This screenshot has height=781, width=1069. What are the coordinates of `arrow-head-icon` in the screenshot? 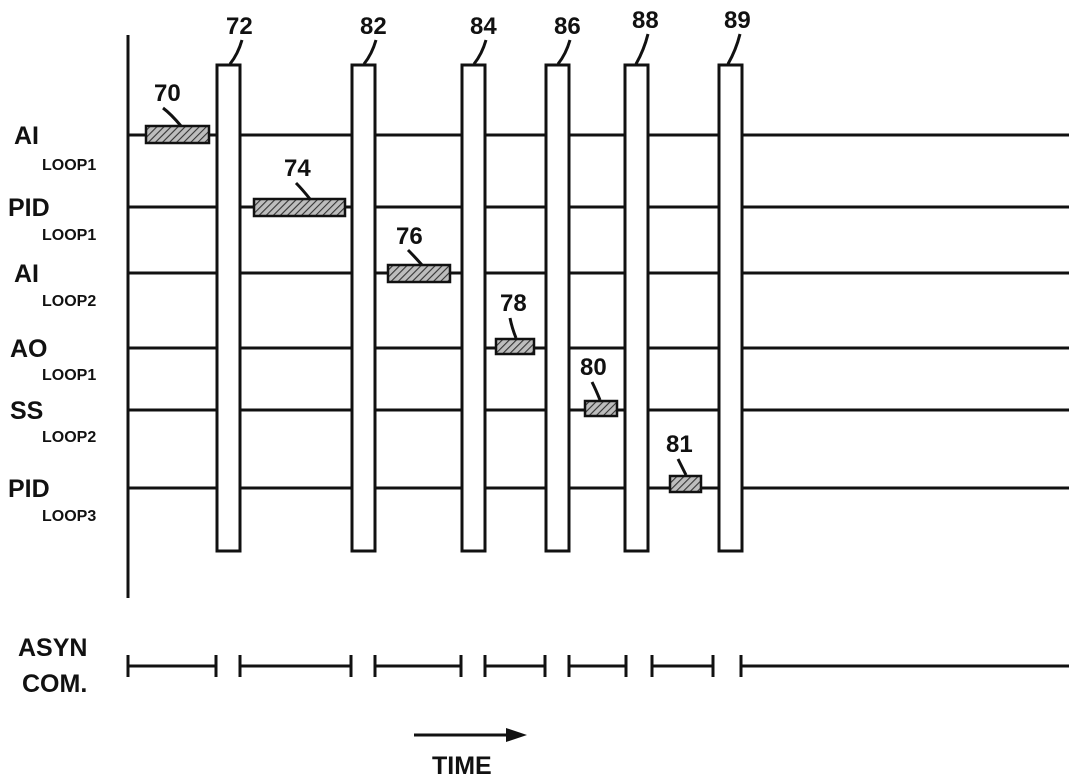 It's located at (516, 735).